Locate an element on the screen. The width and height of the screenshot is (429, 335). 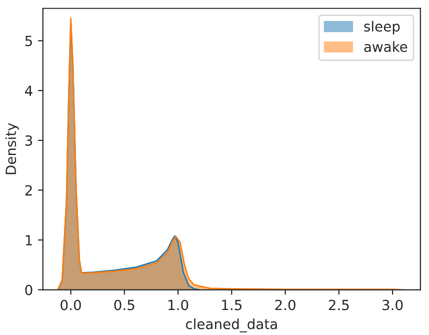
legend-label: awake is located at coordinates (386, 46).